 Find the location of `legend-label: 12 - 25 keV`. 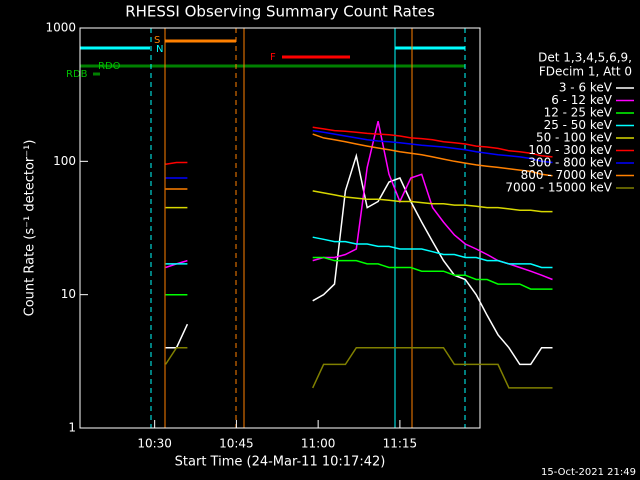

legend-label: 12 - 25 keV is located at coordinates (578, 113).